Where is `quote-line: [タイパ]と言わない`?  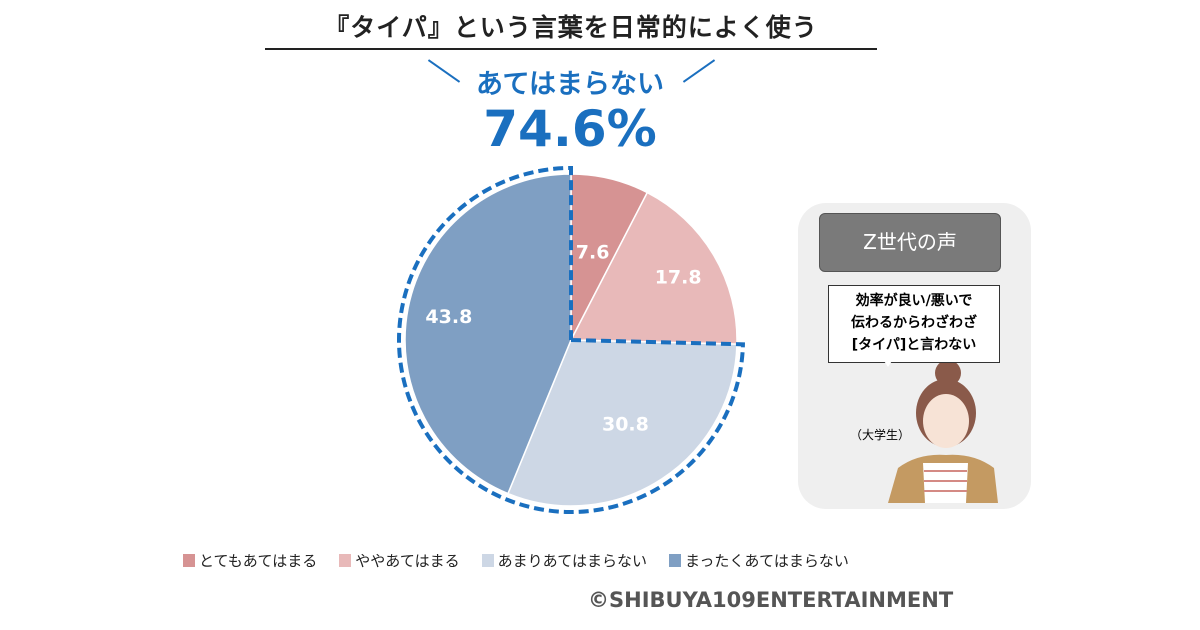
quote-line: [タイパ]と言わない is located at coordinates (914, 345).